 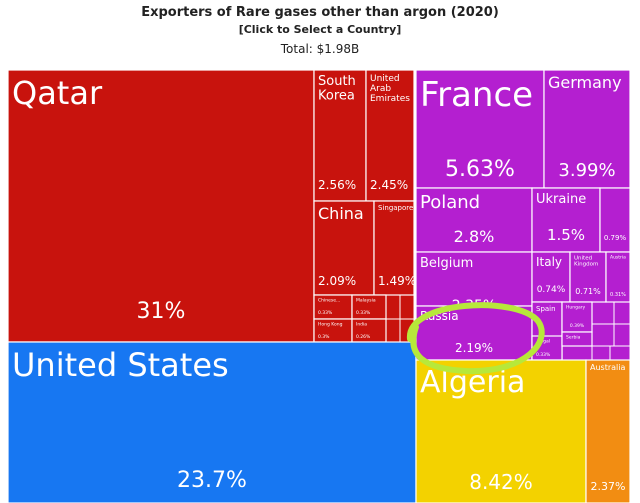 I want to click on tile-name-label: Hungary, so click(x=576, y=308).